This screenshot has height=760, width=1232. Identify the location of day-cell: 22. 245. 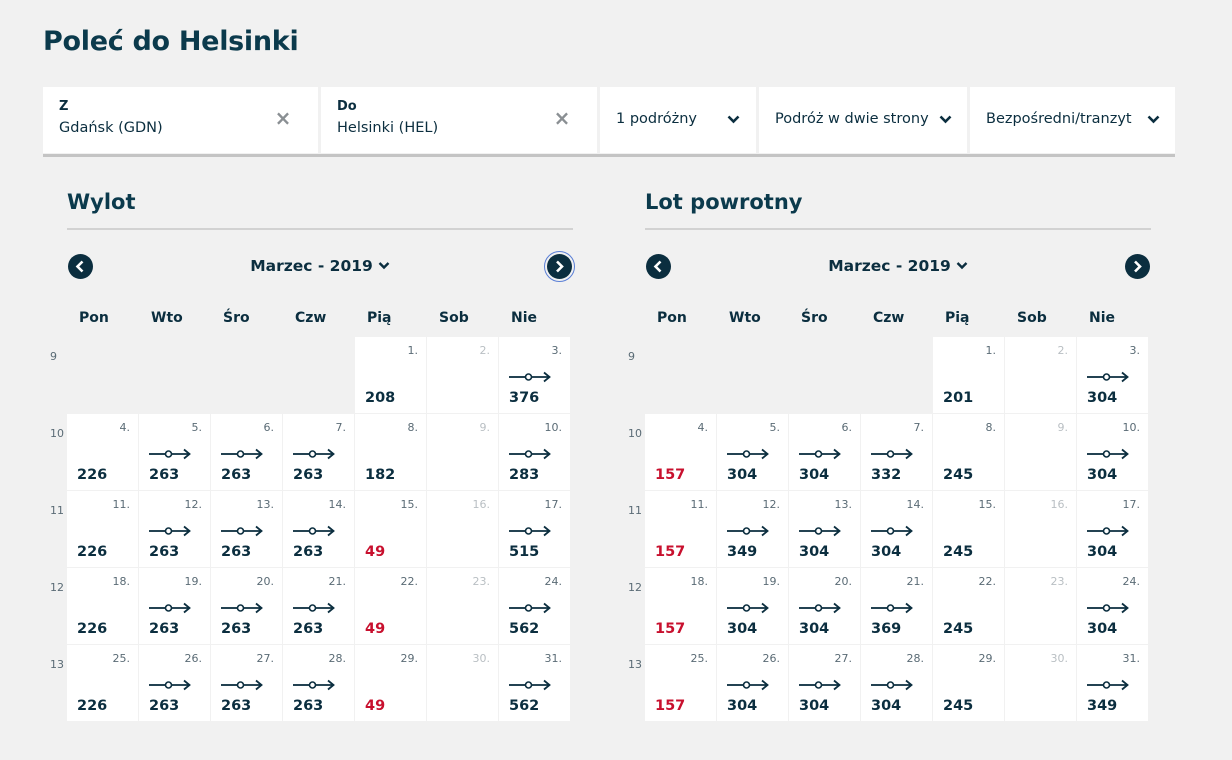
(968, 606).